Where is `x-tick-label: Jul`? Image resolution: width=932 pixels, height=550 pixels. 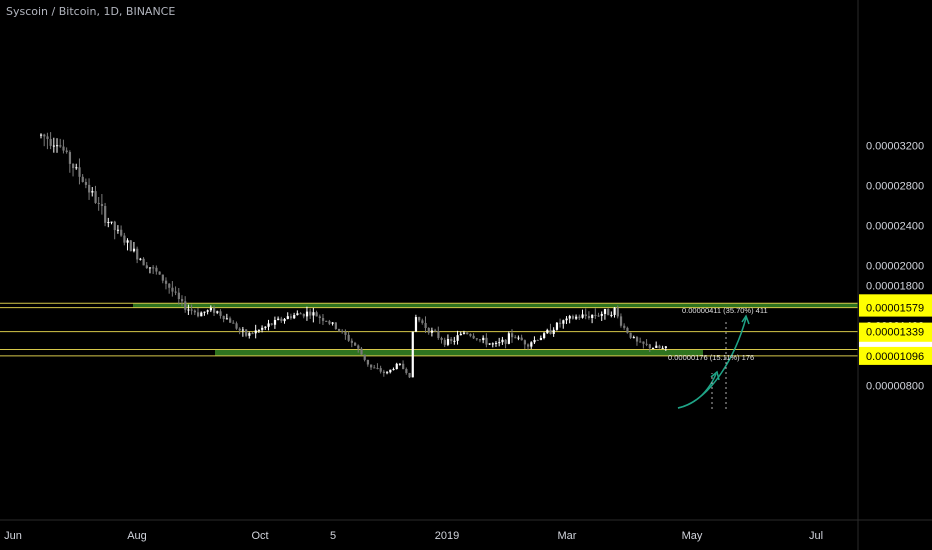 x-tick-label: Jul is located at coordinates (816, 536).